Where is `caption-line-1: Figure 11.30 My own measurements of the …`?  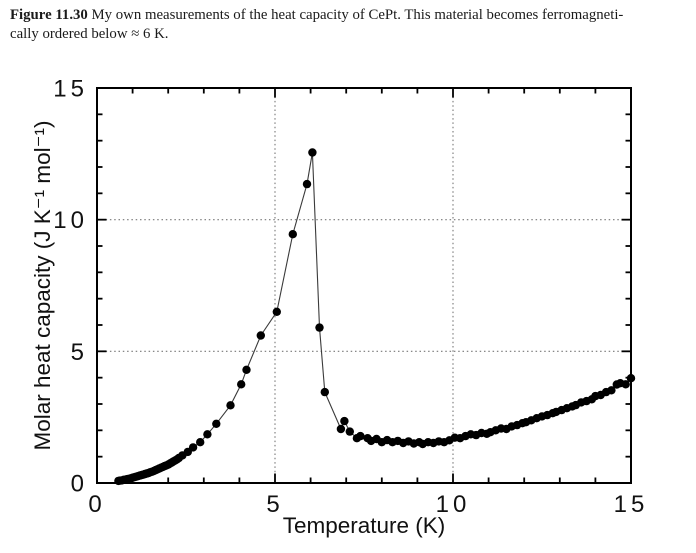
caption-line-1: Figure 11.30 My own measurements of the … is located at coordinates (352, 15).